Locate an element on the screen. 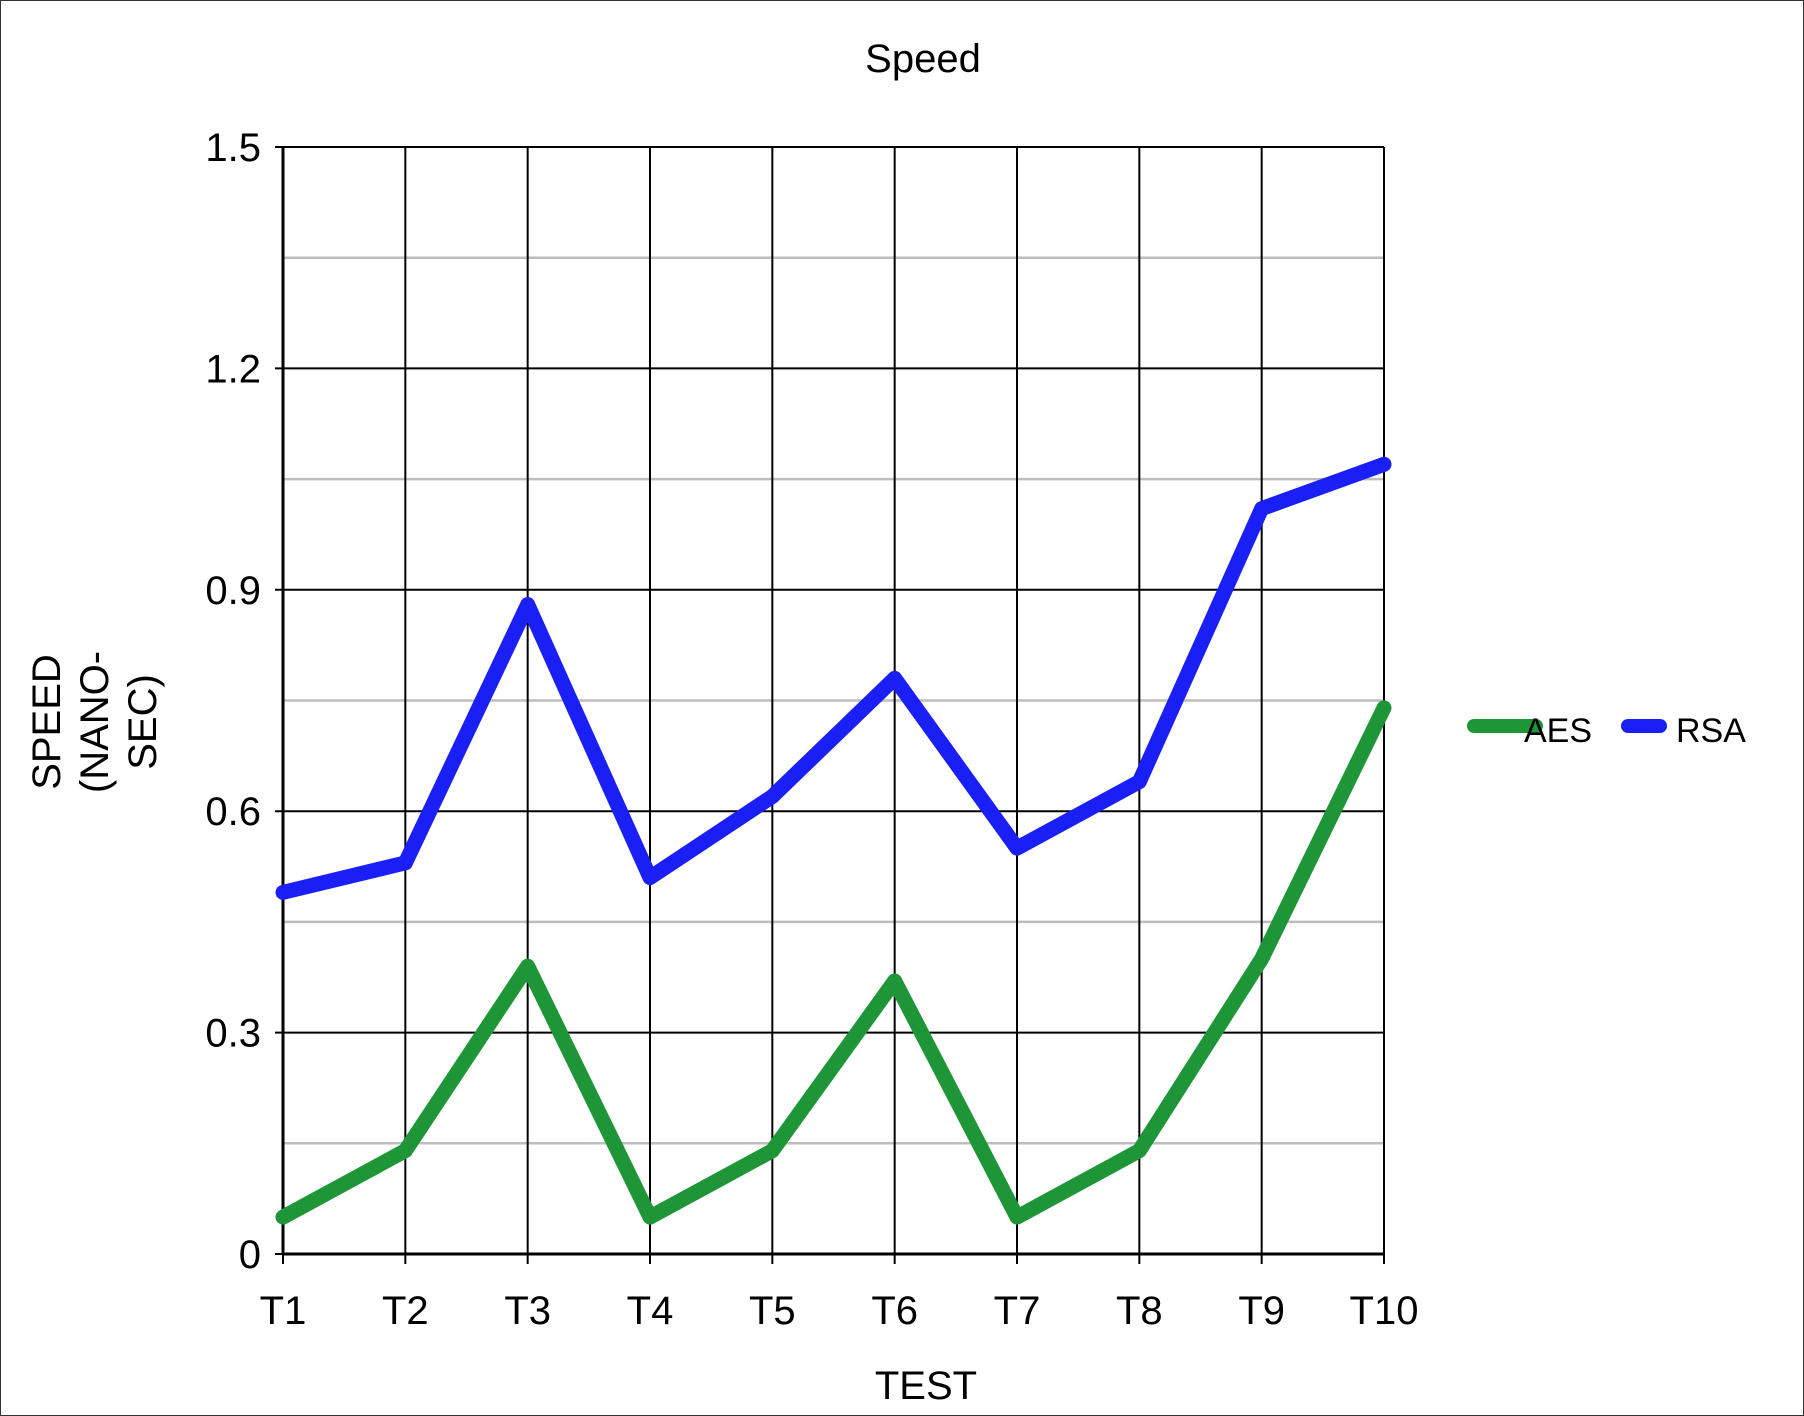  y-tick-label: 0 is located at coordinates (250, 1255).